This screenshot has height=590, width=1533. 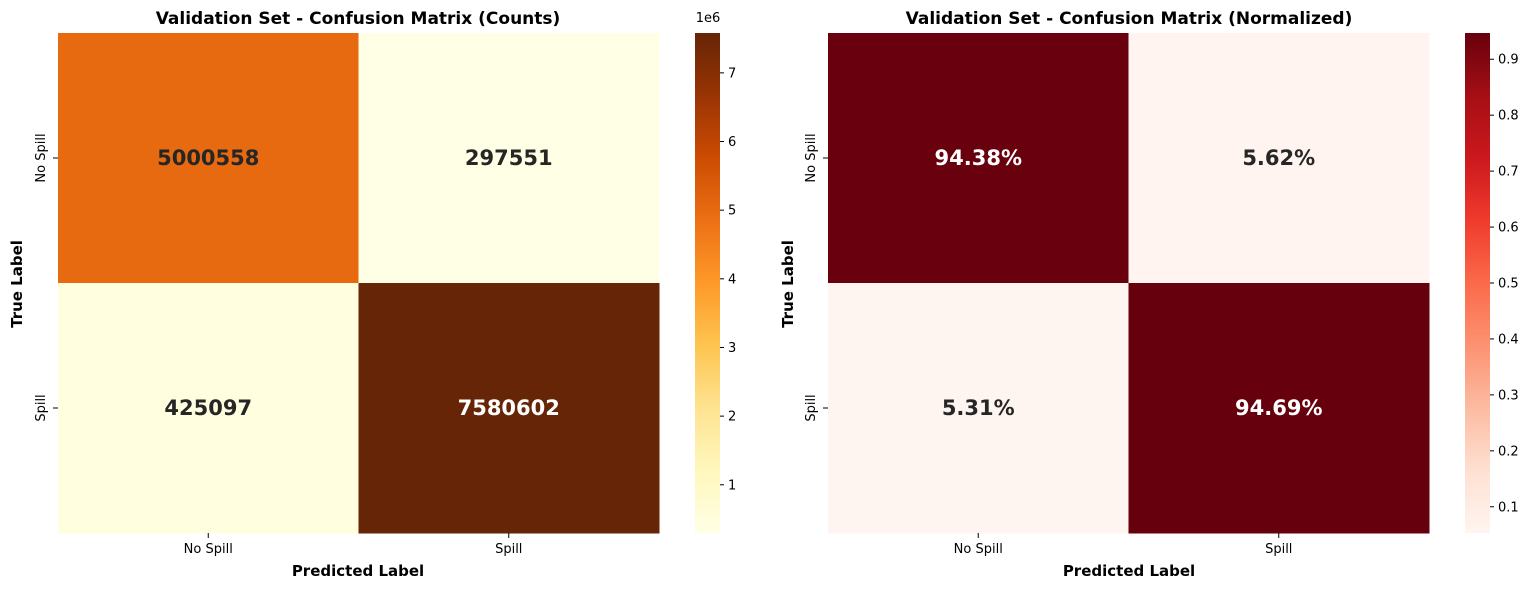 What do you see at coordinates (708, 18) in the screenshot?
I see `colorbar-scale-label: 1e6` at bounding box center [708, 18].